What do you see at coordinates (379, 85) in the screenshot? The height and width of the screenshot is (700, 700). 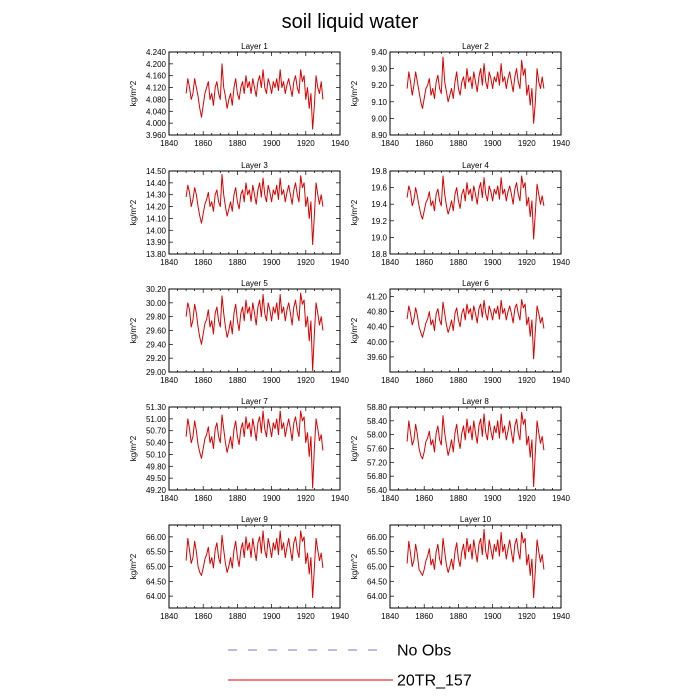 I see `y-tick-label: 9.20` at bounding box center [379, 85].